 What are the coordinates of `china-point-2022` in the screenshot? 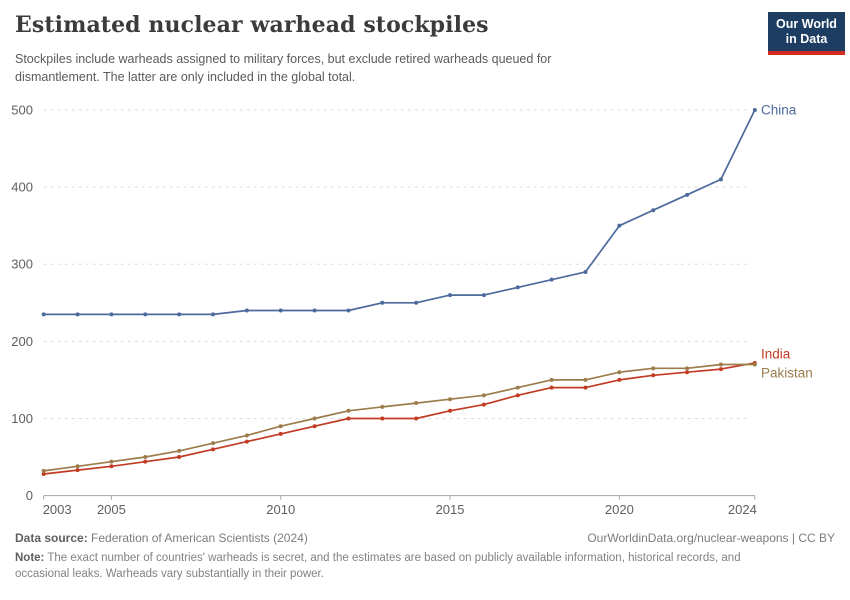 It's located at (687, 194).